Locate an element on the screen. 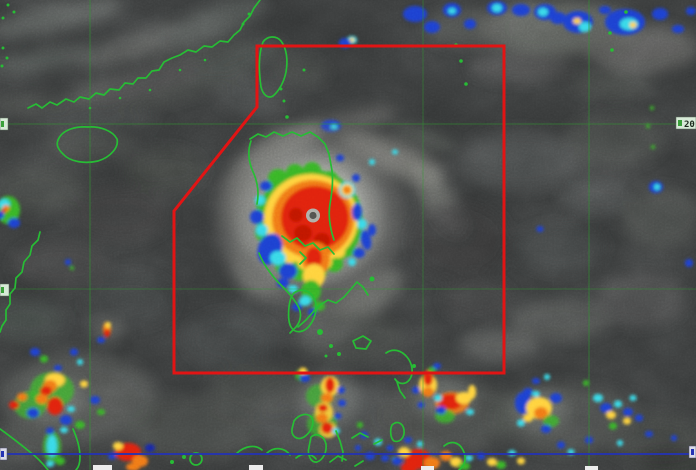 This screenshot has width=696, height=470. coastline-samar is located at coordinates (399, 374).